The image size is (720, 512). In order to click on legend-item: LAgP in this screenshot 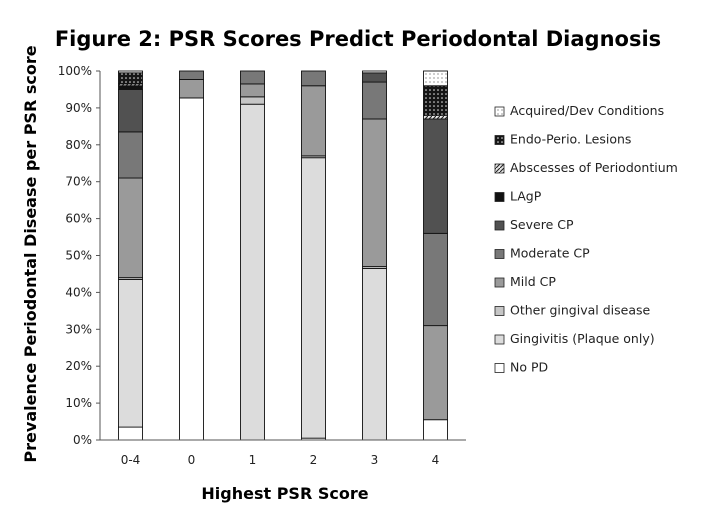, I will do `click(518, 196)`.